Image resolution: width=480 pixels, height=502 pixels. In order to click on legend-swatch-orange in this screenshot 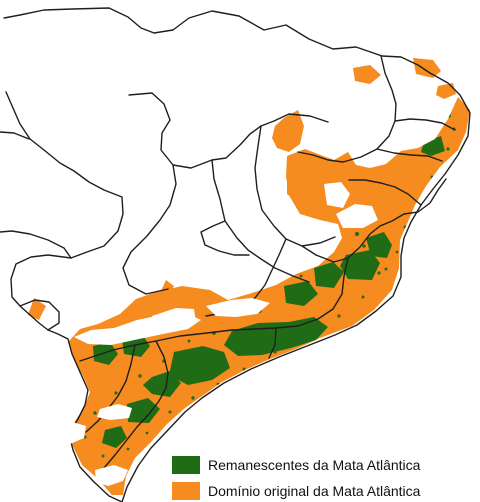, I will do `click(186, 491)`.